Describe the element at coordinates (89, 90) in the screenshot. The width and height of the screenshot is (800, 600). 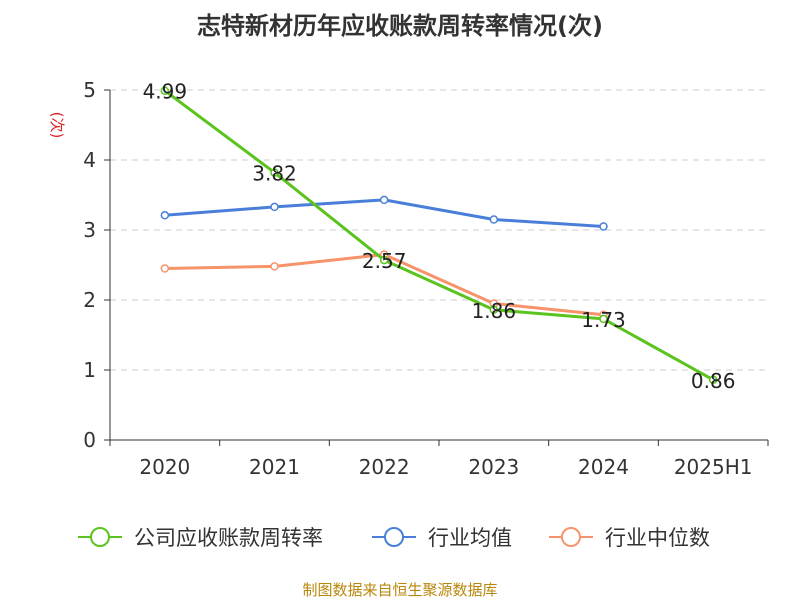
I see `y-tick-label: 5` at that location.